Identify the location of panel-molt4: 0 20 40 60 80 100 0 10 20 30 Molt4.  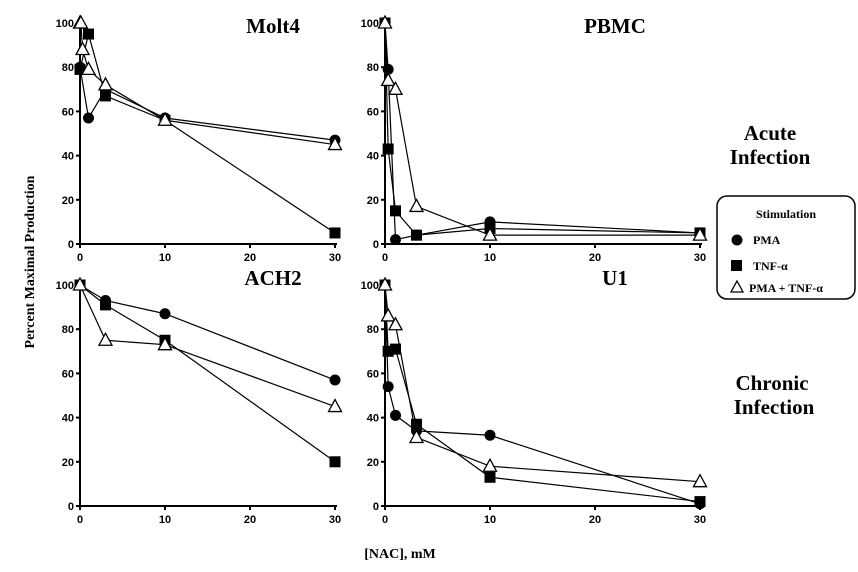
(199, 139).